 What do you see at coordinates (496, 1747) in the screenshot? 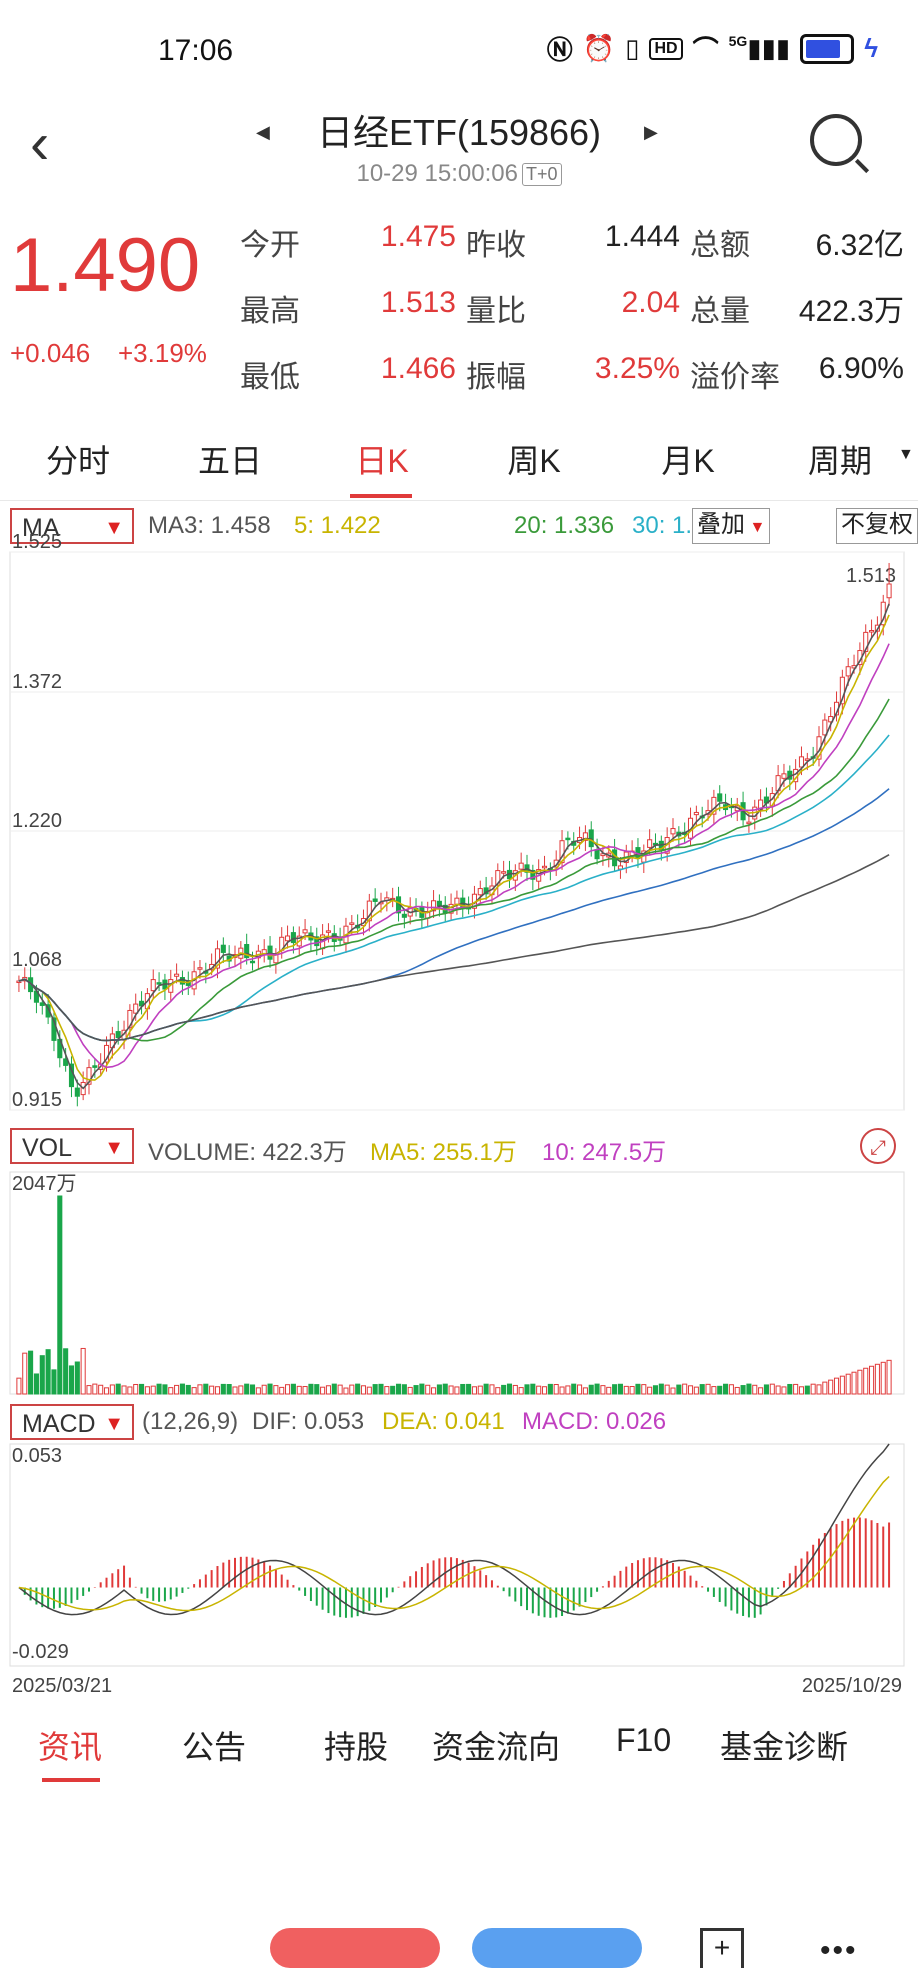
I see `info-tab-3: 资金流向` at bounding box center [496, 1747].